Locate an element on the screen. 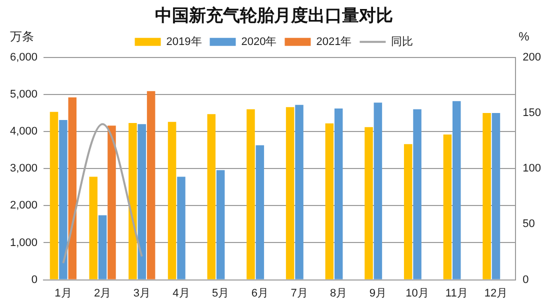 Image resolution: width=550 pixels, height=305 pixels. x-tick-label: 5月 is located at coordinates (221, 293).